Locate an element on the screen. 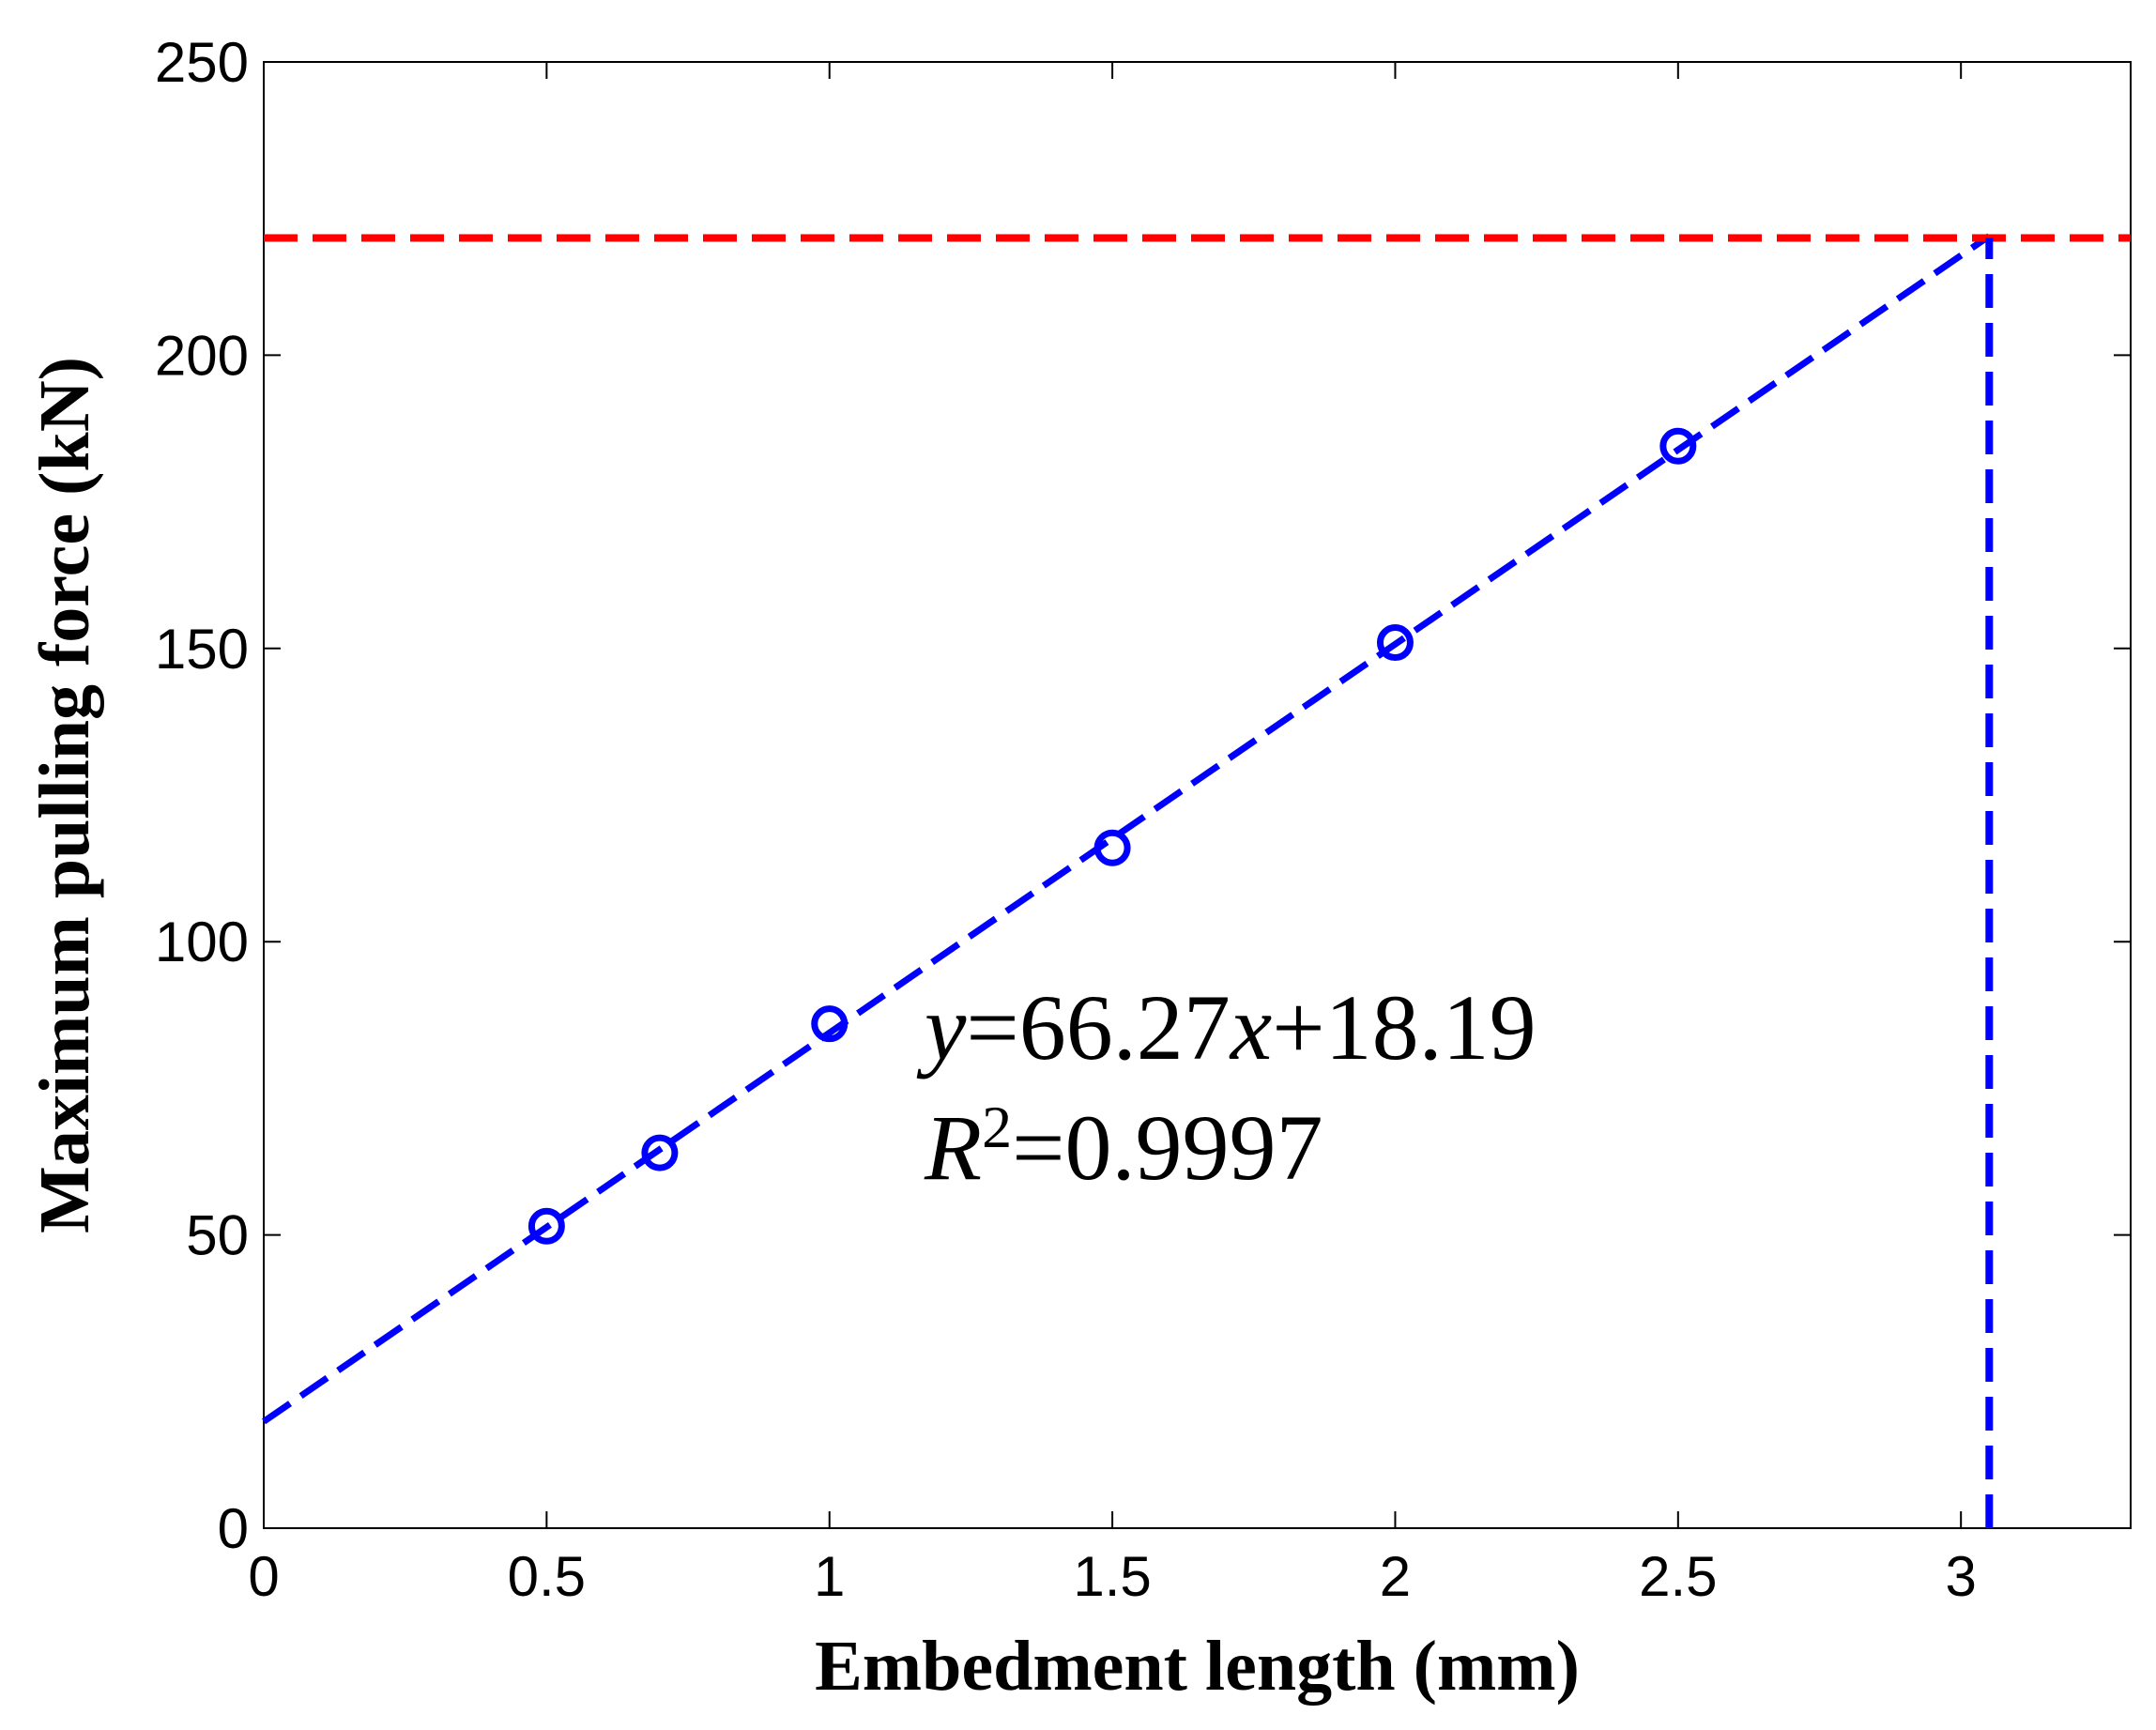 Image resolution: width=2156 pixels, height=1730 pixels. x-tick-label: 3 is located at coordinates (1960, 1576).